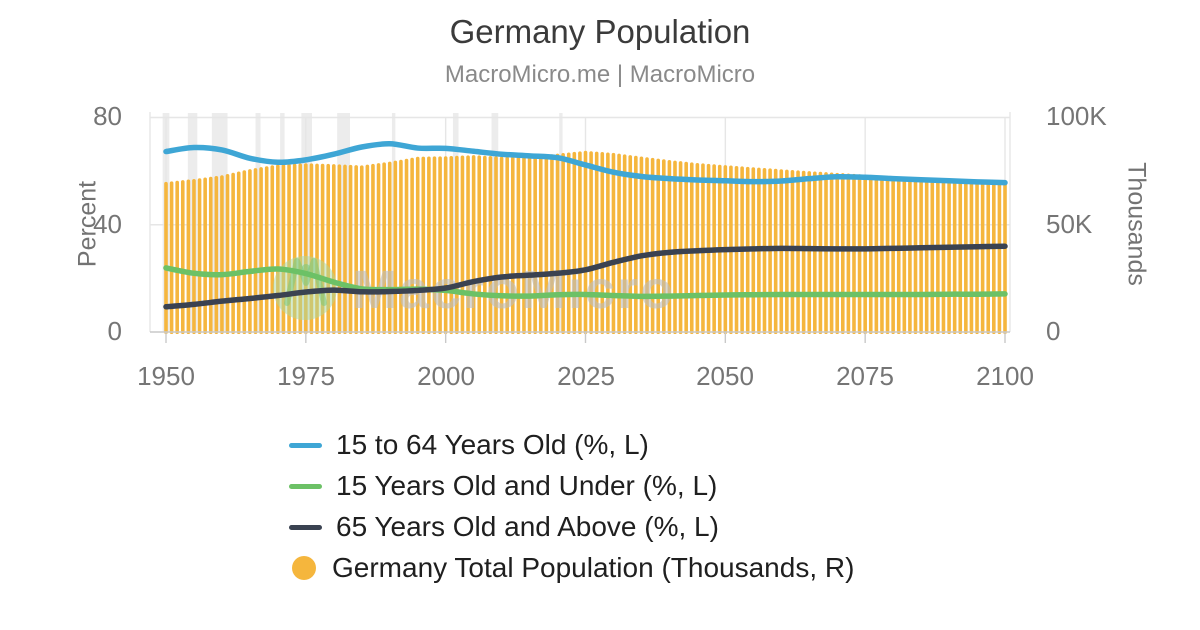  What do you see at coordinates (1053, 330) in the screenshot?
I see `y2-axis-tick-0: 0` at bounding box center [1053, 330].